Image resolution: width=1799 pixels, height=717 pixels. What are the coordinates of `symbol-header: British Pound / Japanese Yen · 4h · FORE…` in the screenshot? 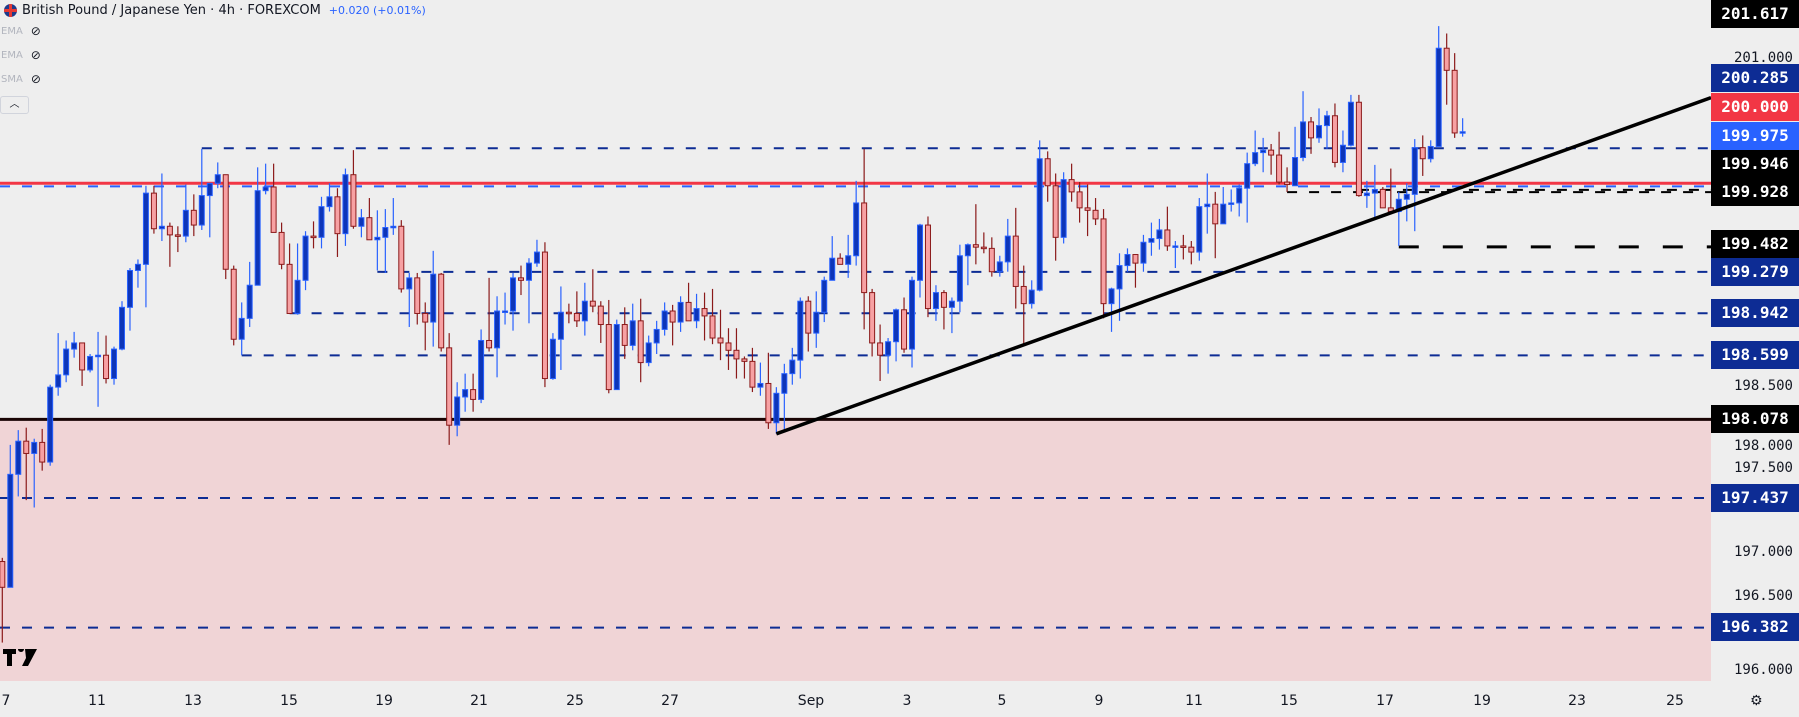 It's located at (215, 10).